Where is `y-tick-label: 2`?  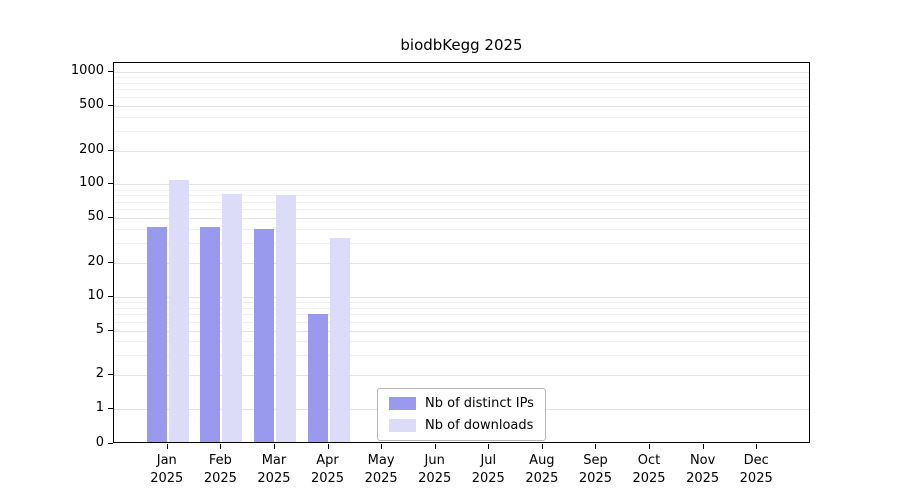
y-tick-label: 2 is located at coordinates (99, 374).